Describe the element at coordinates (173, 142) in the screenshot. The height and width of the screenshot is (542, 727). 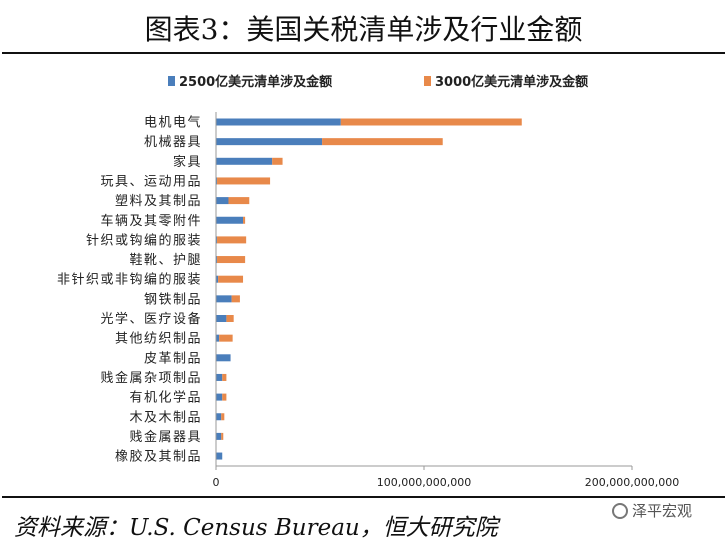
I see `category-label: 机械器具` at that location.